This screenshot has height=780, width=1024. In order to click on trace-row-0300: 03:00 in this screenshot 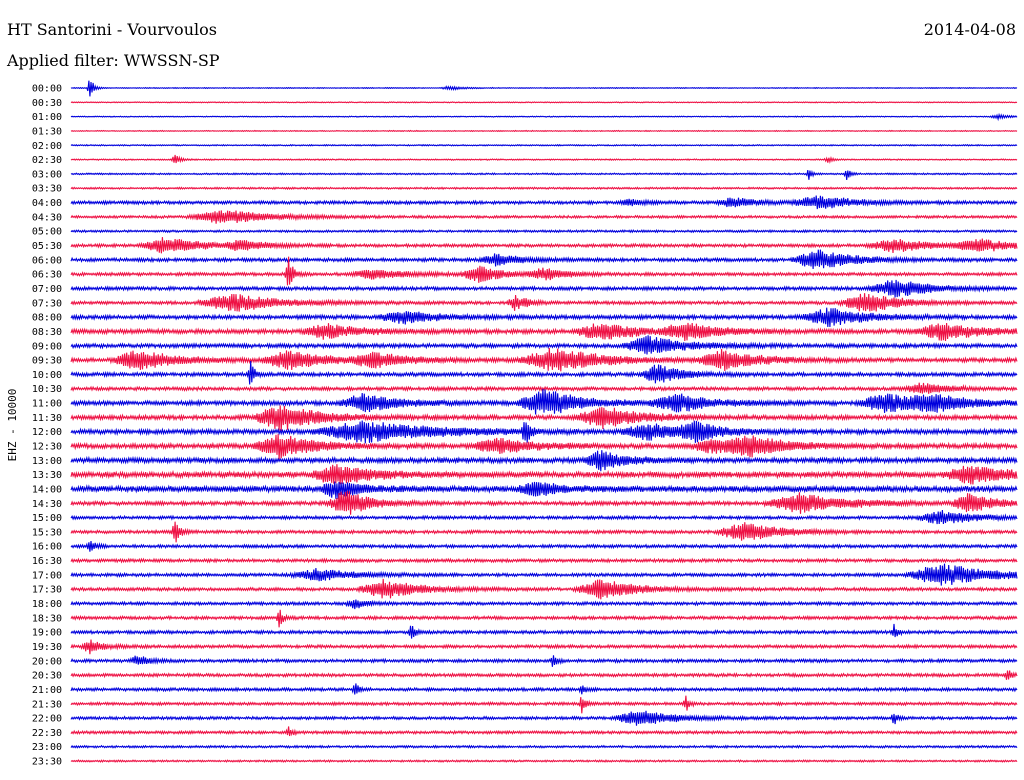, I will do `click(525, 174)`.